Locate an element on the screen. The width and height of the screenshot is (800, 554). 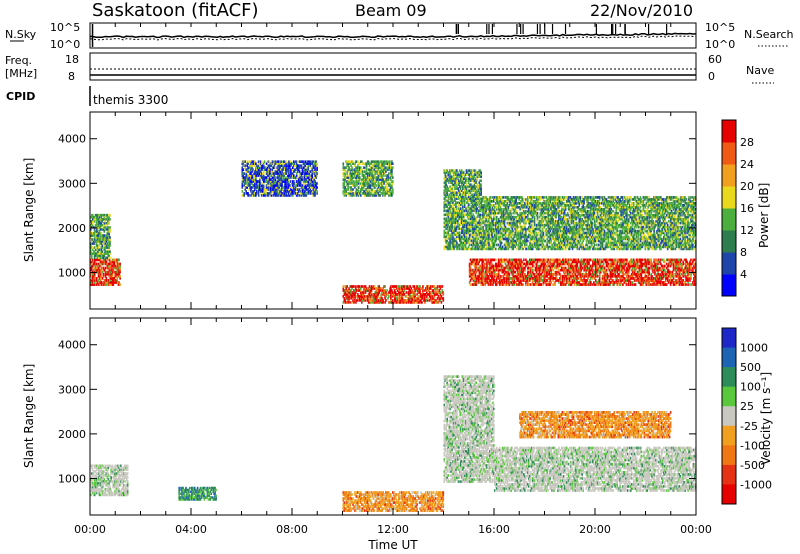
nsearch-tick-top: 10^5 is located at coordinates (720, 27).